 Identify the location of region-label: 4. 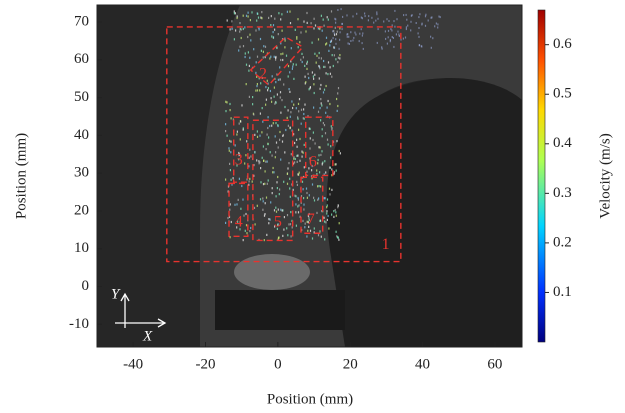
(239, 221).